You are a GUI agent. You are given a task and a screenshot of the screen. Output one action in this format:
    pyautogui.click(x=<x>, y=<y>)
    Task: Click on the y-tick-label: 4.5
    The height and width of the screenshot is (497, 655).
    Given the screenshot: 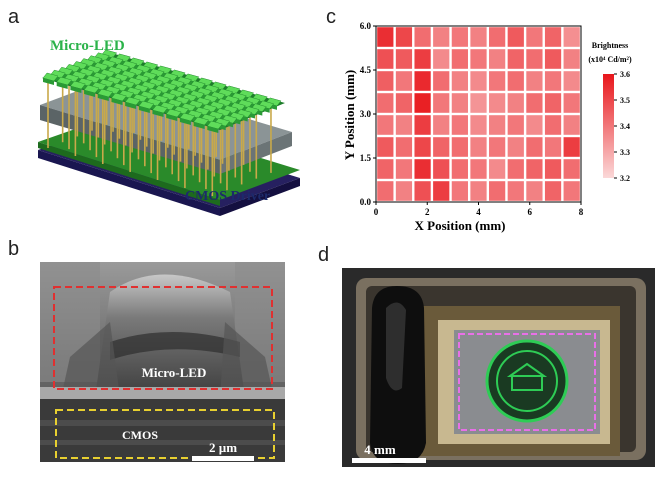 What is the action you would take?
    pyautogui.click(x=366, y=70)
    